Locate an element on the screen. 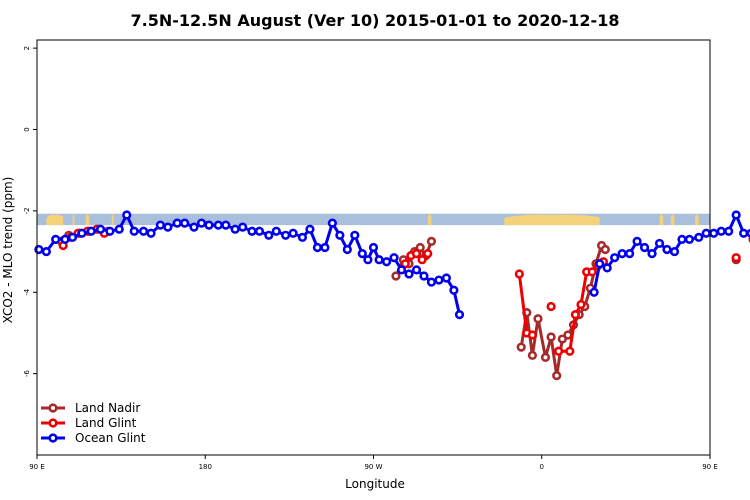 The width and height of the screenshot is (750, 500). y-tick-label: 0 is located at coordinates (27, 129).